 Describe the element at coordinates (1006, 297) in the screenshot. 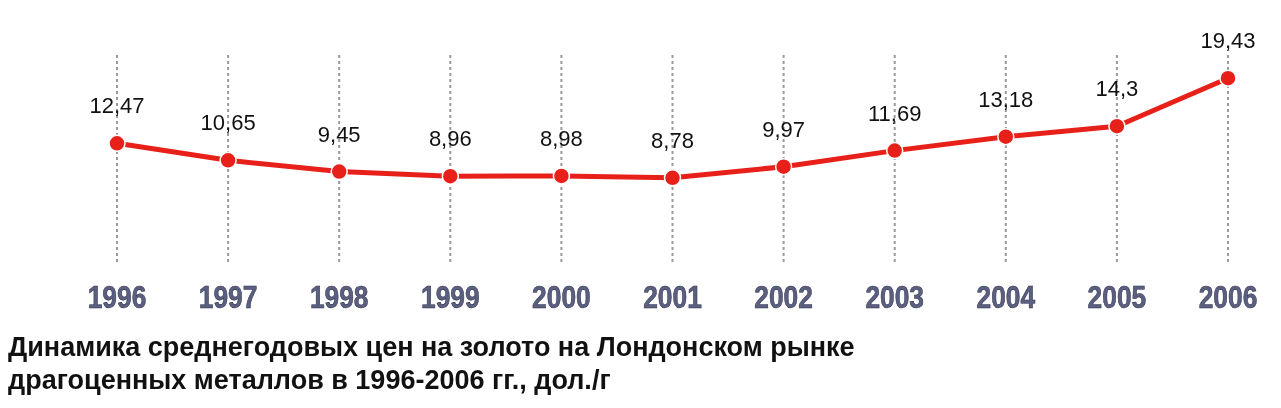

I see `x-tick-label: 2004` at that location.